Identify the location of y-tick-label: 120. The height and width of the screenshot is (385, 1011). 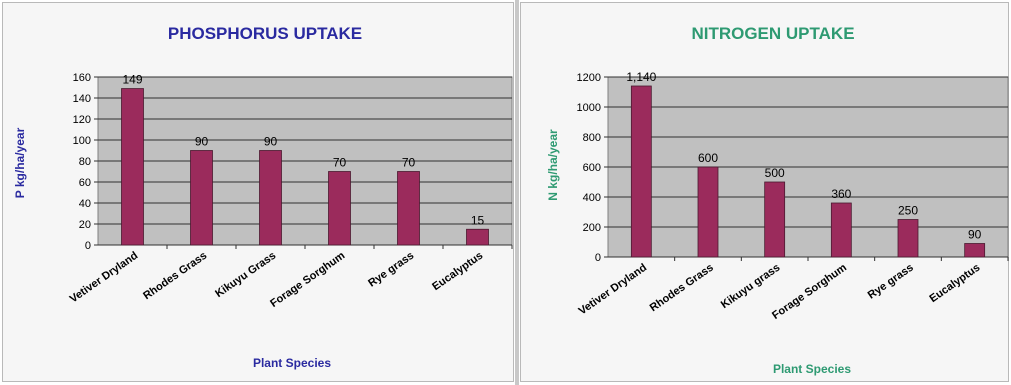
(82, 120).